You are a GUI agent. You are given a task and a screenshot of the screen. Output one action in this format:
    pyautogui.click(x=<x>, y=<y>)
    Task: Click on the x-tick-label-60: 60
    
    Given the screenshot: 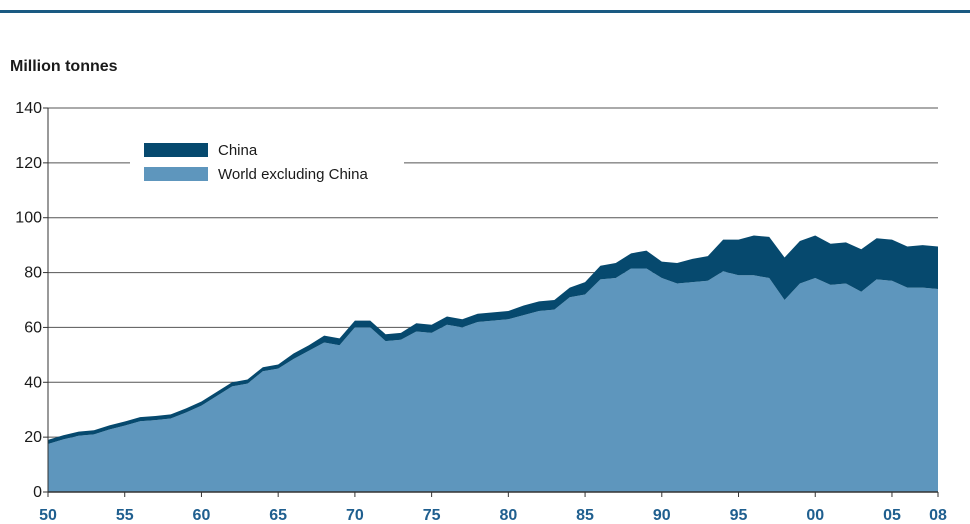 What is the action you would take?
    pyautogui.click(x=202, y=515)
    